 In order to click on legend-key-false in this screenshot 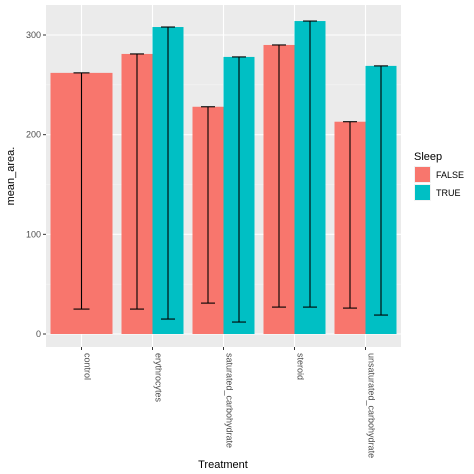, I will do `click(422, 174)`.